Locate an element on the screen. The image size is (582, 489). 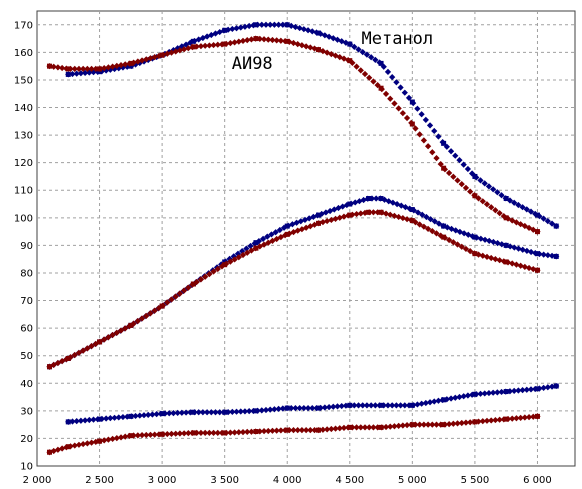
x-tick-label: 2 000 is located at coordinates (37, 480).